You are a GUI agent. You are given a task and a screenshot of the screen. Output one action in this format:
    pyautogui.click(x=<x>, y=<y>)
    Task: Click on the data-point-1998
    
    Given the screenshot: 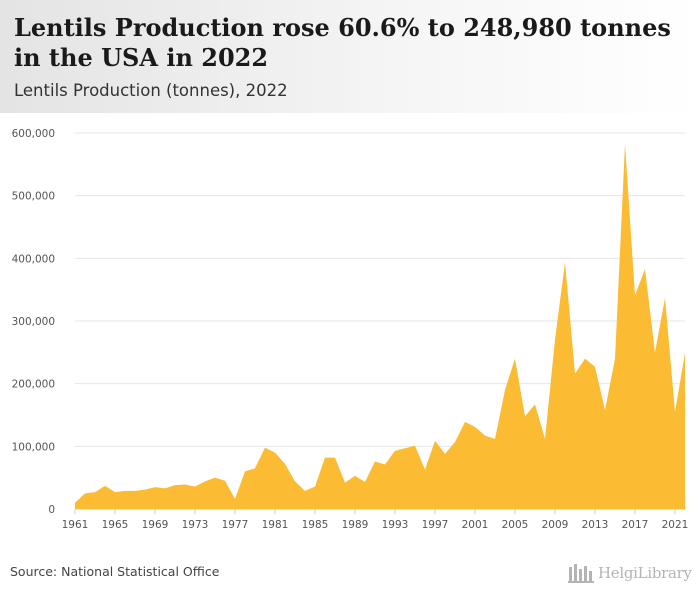 What is the action you would take?
    pyautogui.click(x=445, y=454)
    